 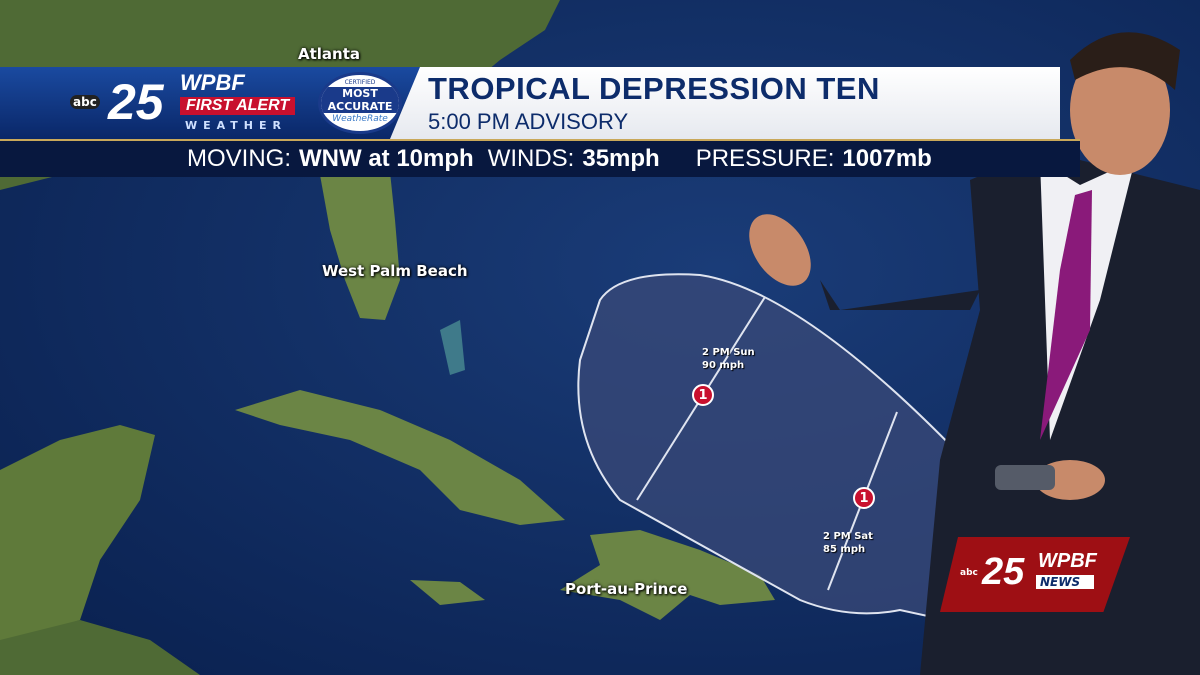 What do you see at coordinates (452, 347) in the screenshot?
I see `bahamas` at bounding box center [452, 347].